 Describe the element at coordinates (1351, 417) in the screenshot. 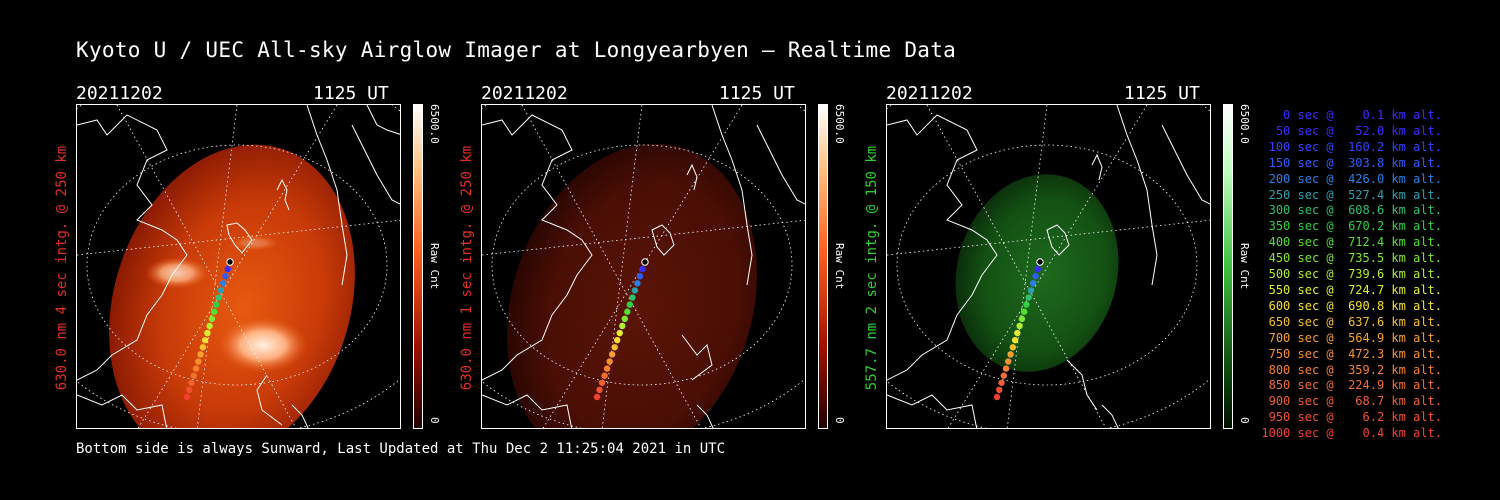

I see `legend-entry: 950 sec @ 6.2 km alt.` at that location.